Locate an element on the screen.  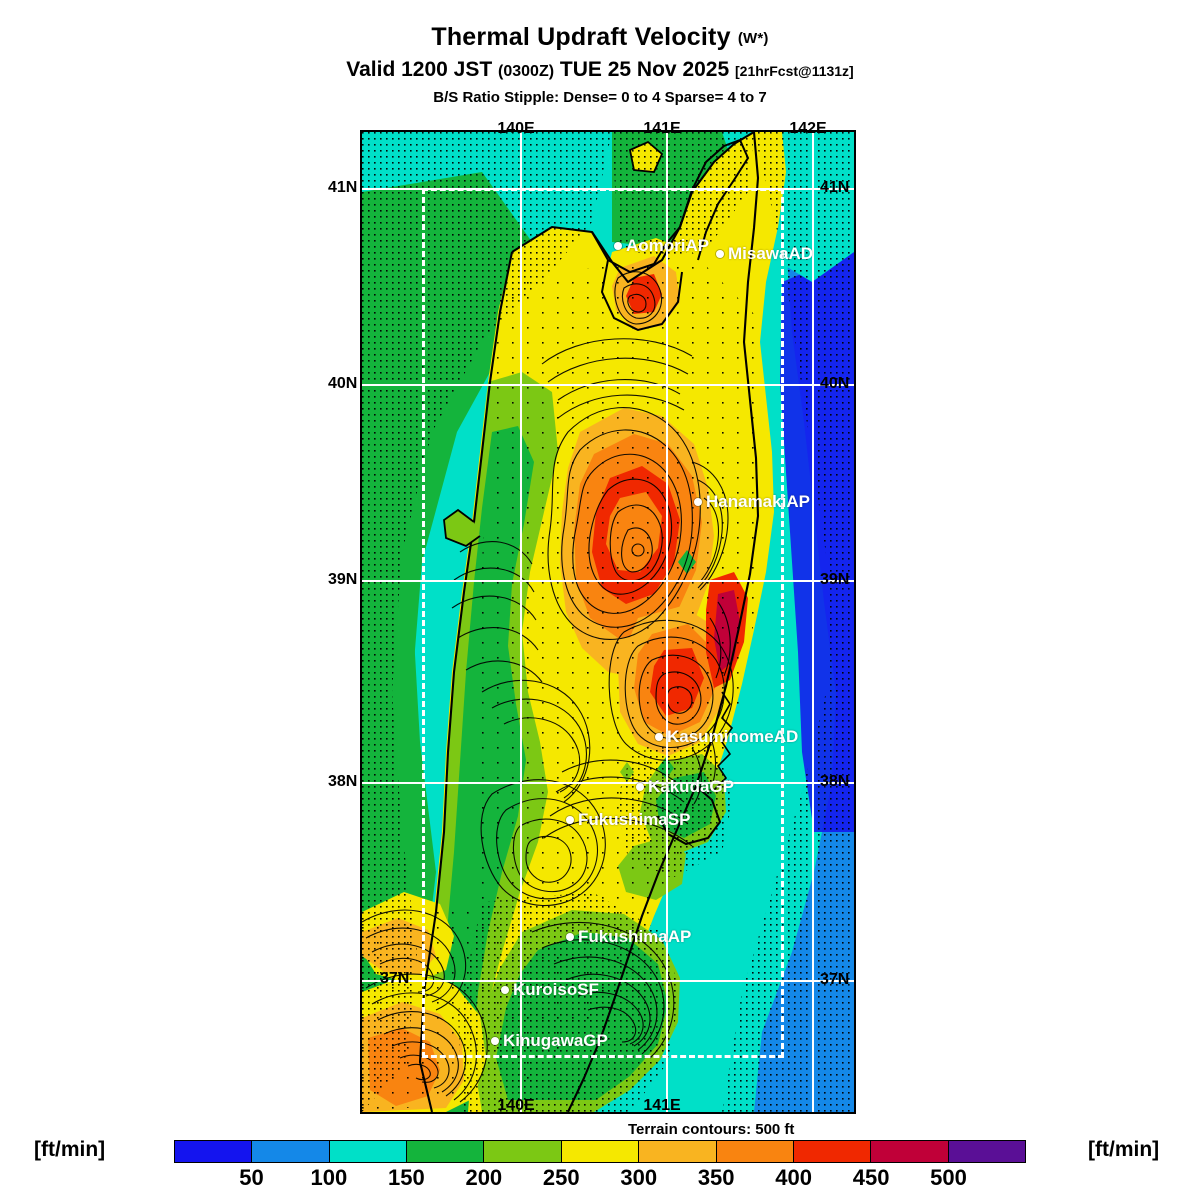
colorbar-tick-450: 450 is located at coordinates (871, 1177).